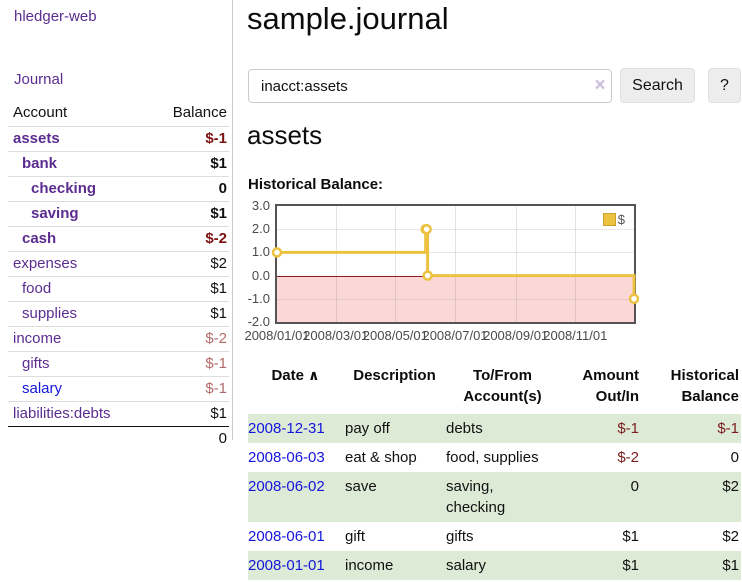 The width and height of the screenshot is (742, 582). Describe the element at coordinates (118, 164) in the screenshot. I see `sidebar-account-row: bank $1` at that location.